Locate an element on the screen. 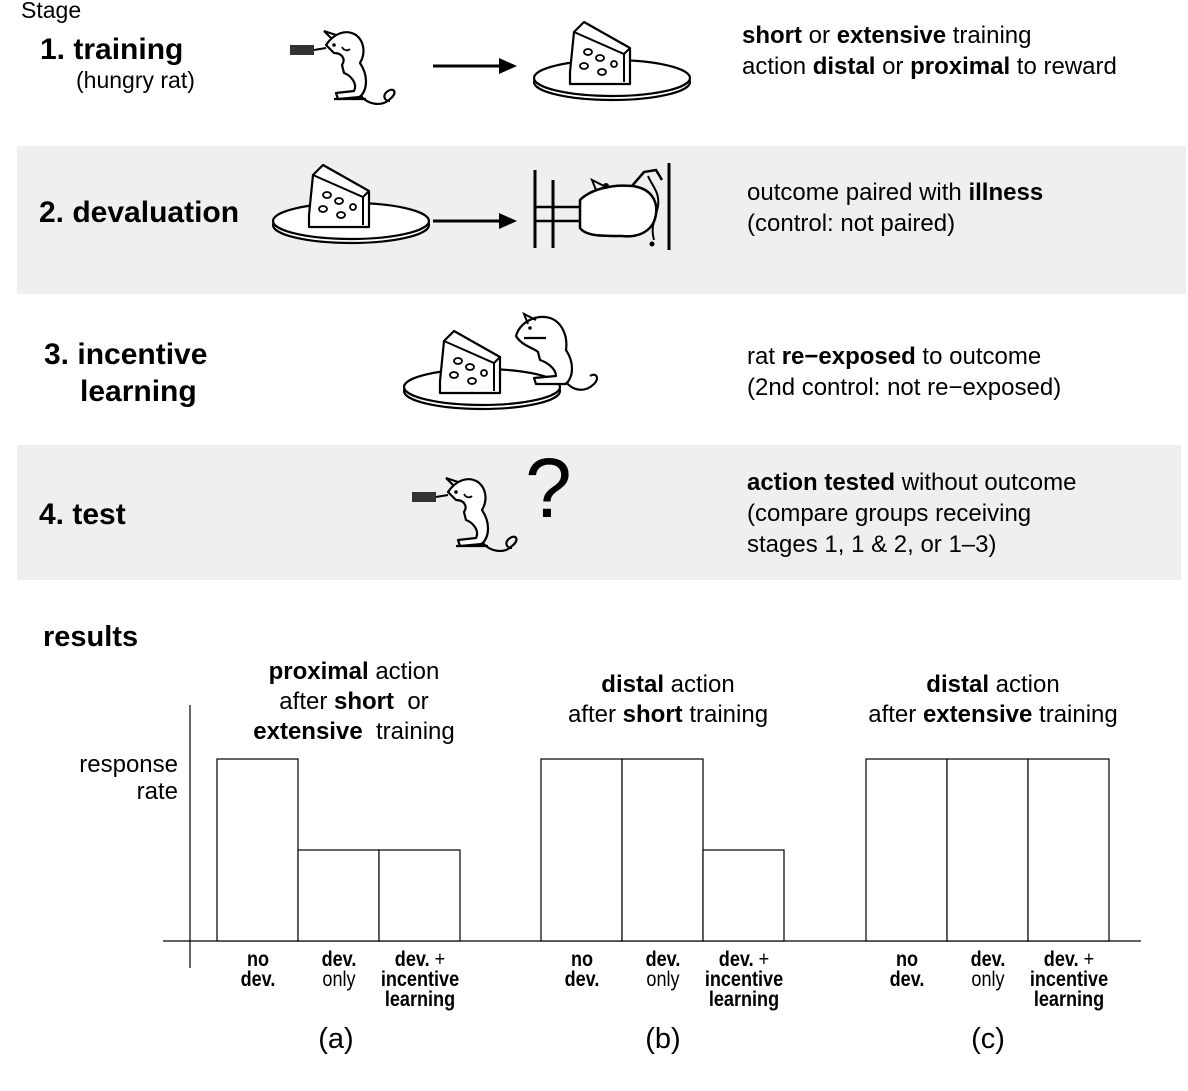  stage-3-title-cont: learning is located at coordinates (138, 391).